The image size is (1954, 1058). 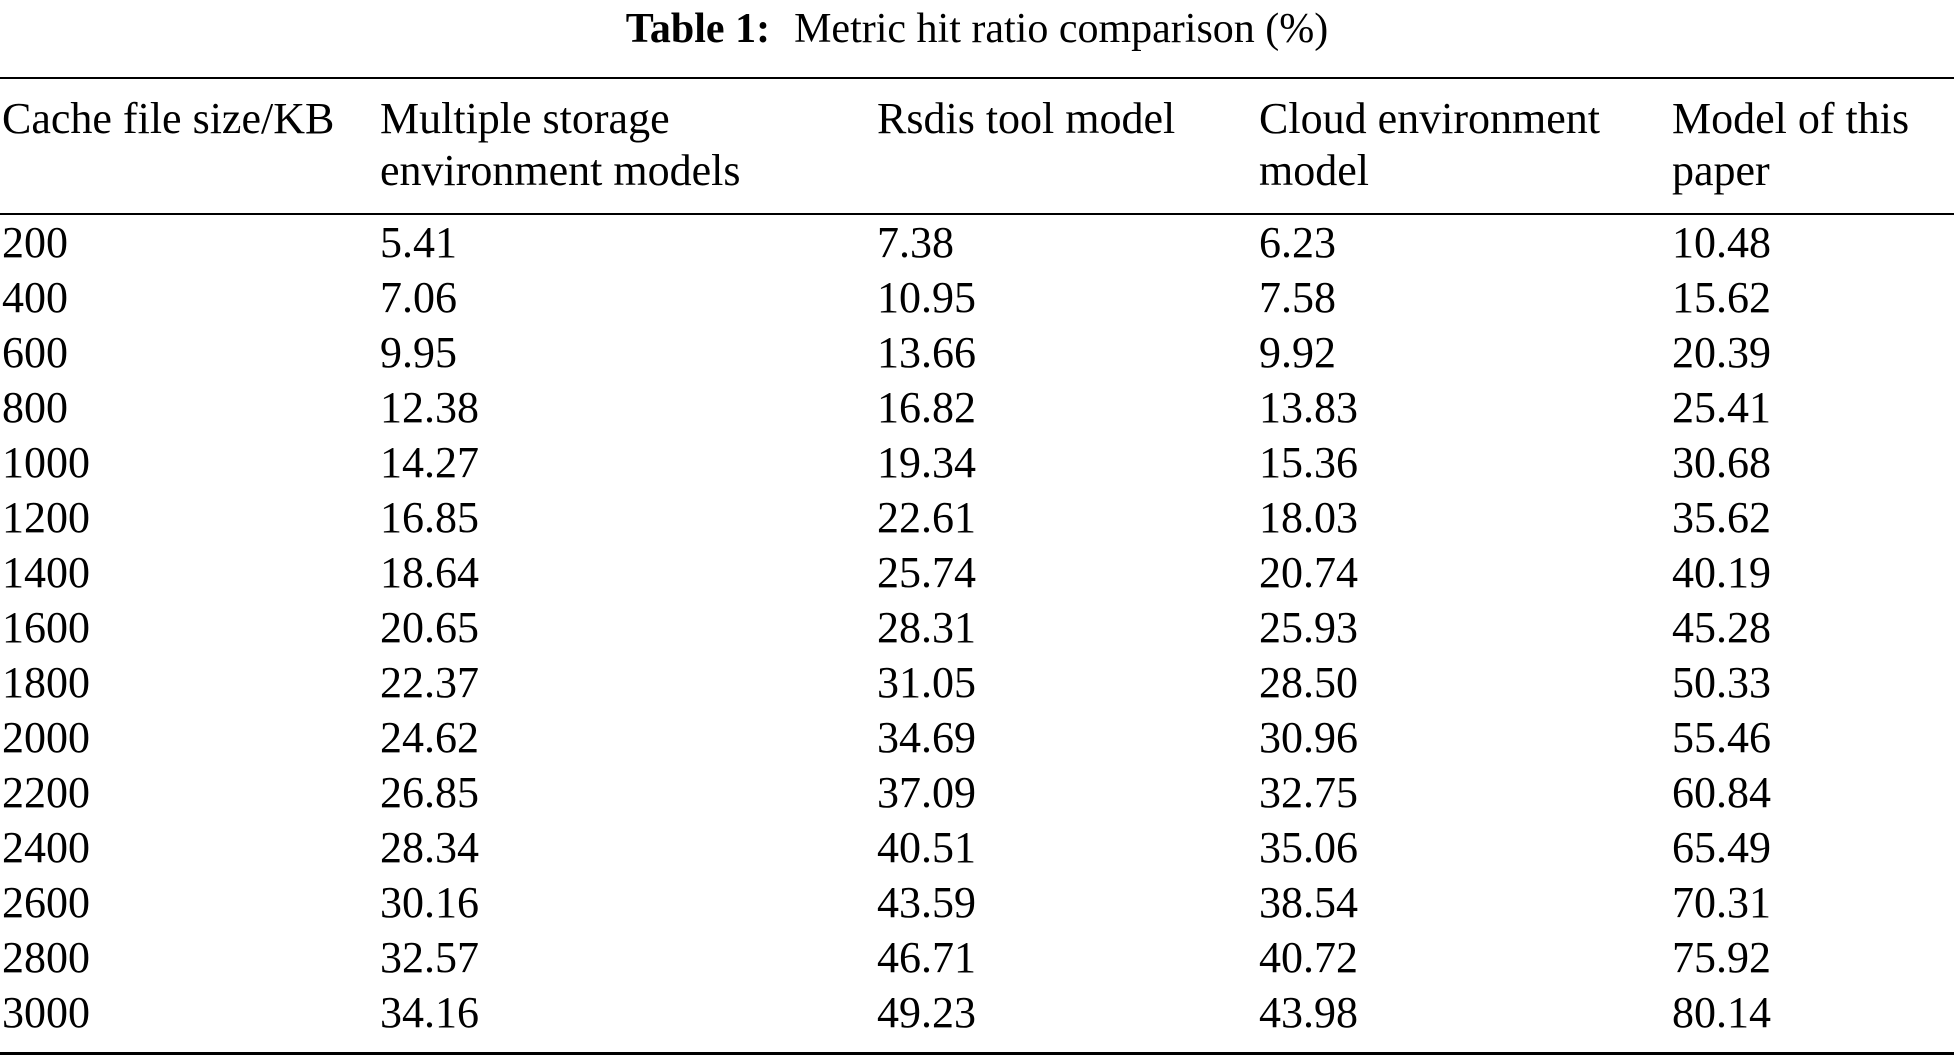 I want to click on table-row: 2000 24.62 34.69 30.96 55.46, so click(x=977, y=737).